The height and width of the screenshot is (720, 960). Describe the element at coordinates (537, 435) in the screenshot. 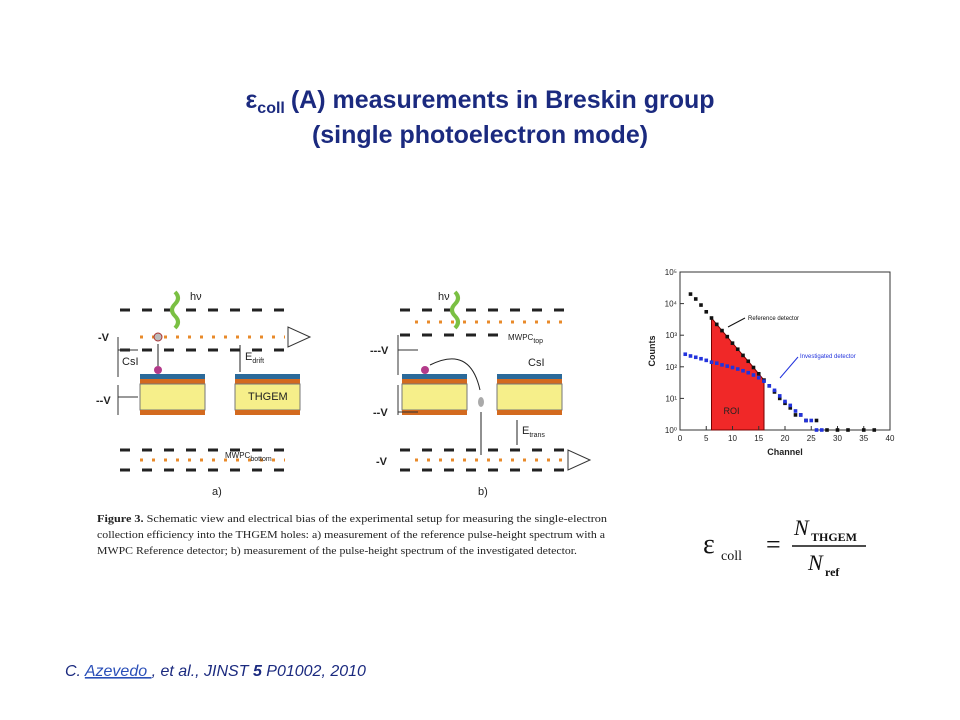

I see `label-sub: trans` at that location.